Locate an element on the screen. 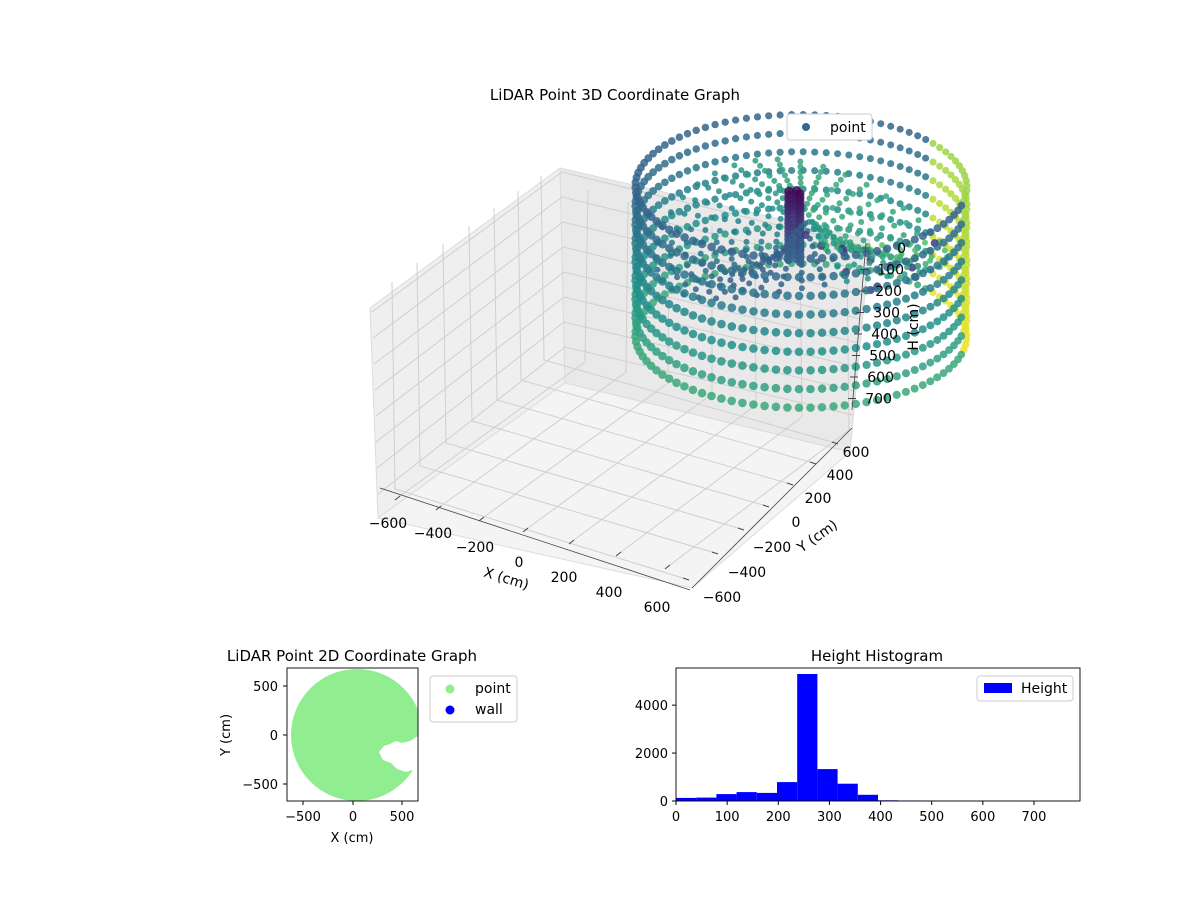  histogram-bar is located at coordinates (746, 796).